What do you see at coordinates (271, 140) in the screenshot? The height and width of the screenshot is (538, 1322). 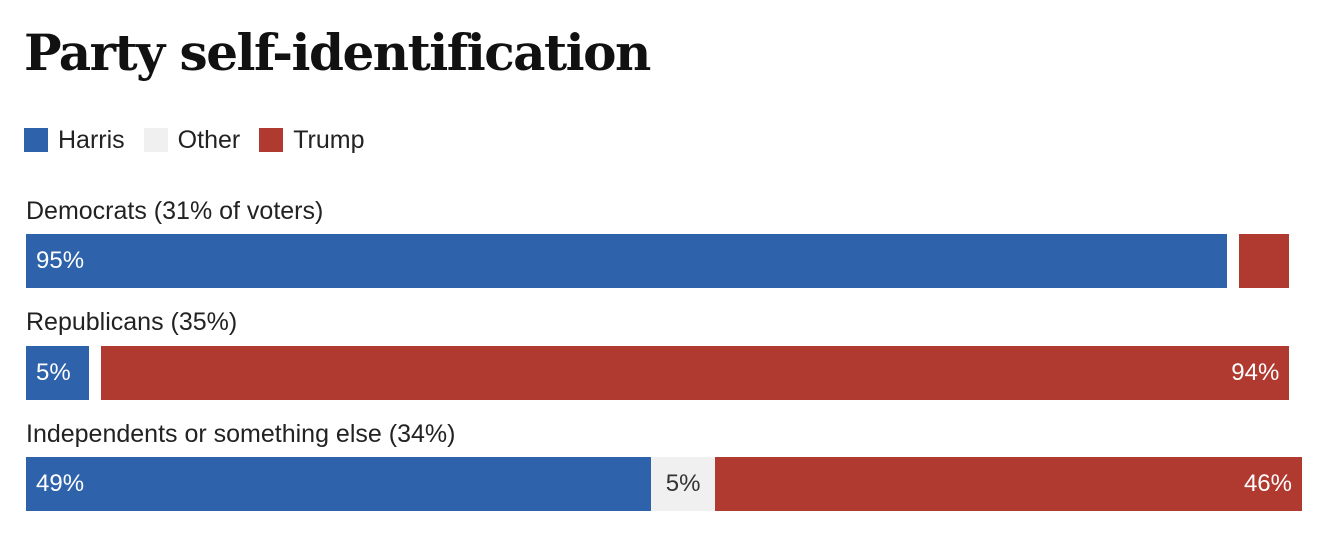 I see `trump-swatch` at bounding box center [271, 140].